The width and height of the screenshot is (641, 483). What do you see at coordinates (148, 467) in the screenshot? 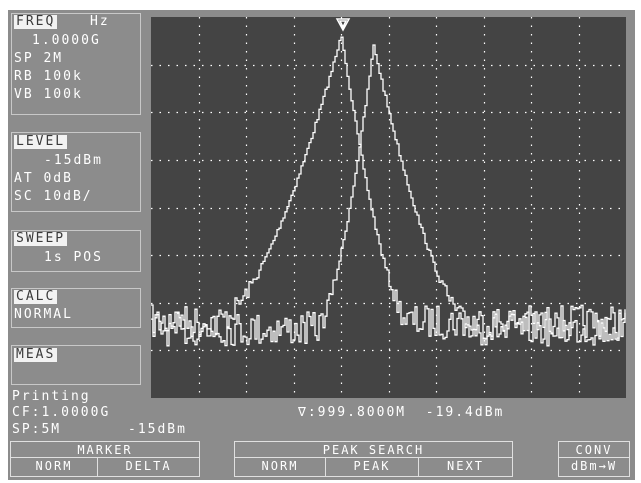
I see `marker-delta-button: DELTA` at bounding box center [148, 467].